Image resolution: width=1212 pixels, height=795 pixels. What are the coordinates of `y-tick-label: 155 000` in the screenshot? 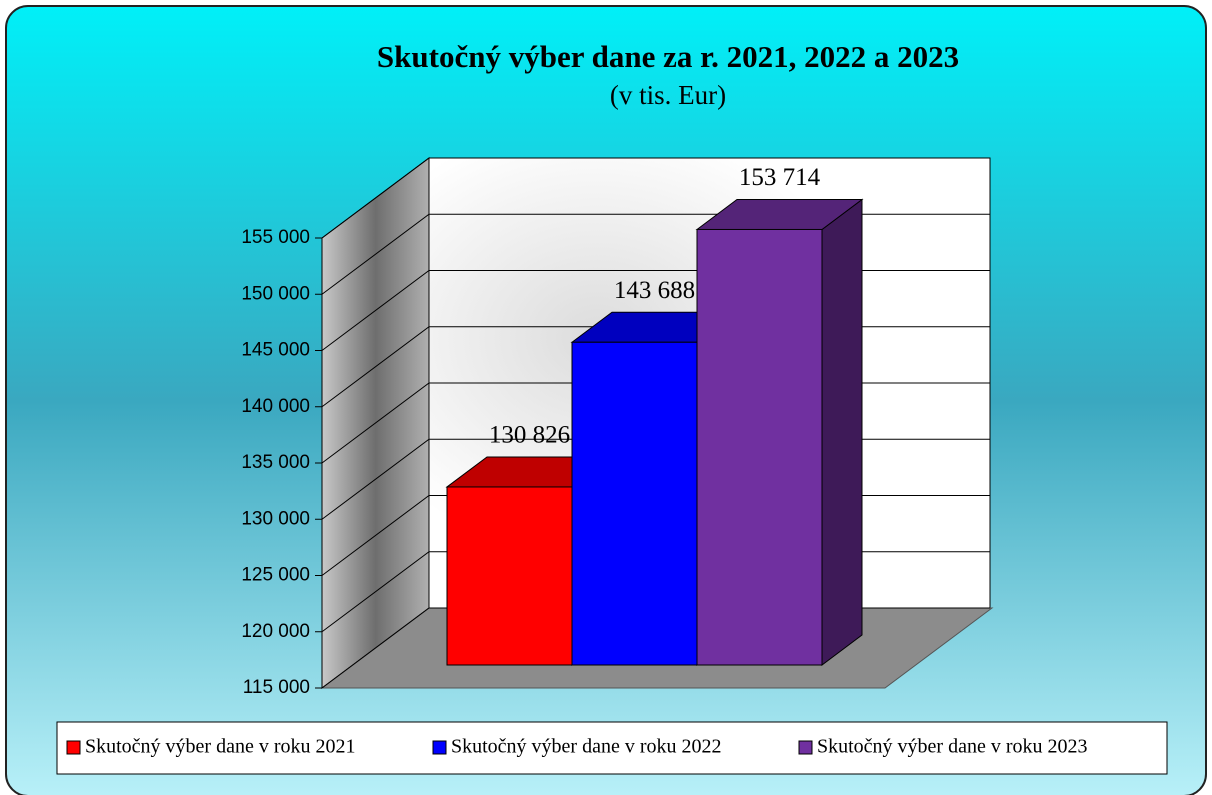 It's located at (275, 237).